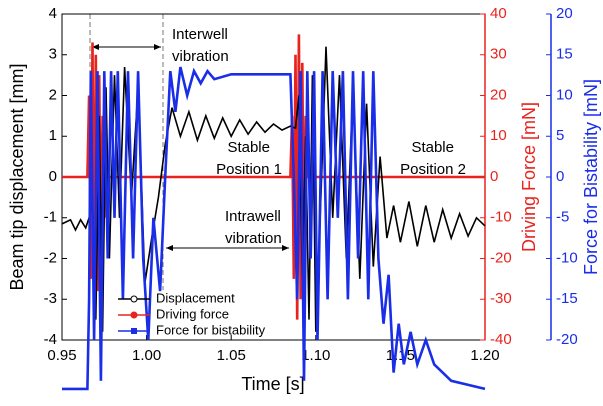  I want to click on x-tick-label: 0.95, so click(61, 355).